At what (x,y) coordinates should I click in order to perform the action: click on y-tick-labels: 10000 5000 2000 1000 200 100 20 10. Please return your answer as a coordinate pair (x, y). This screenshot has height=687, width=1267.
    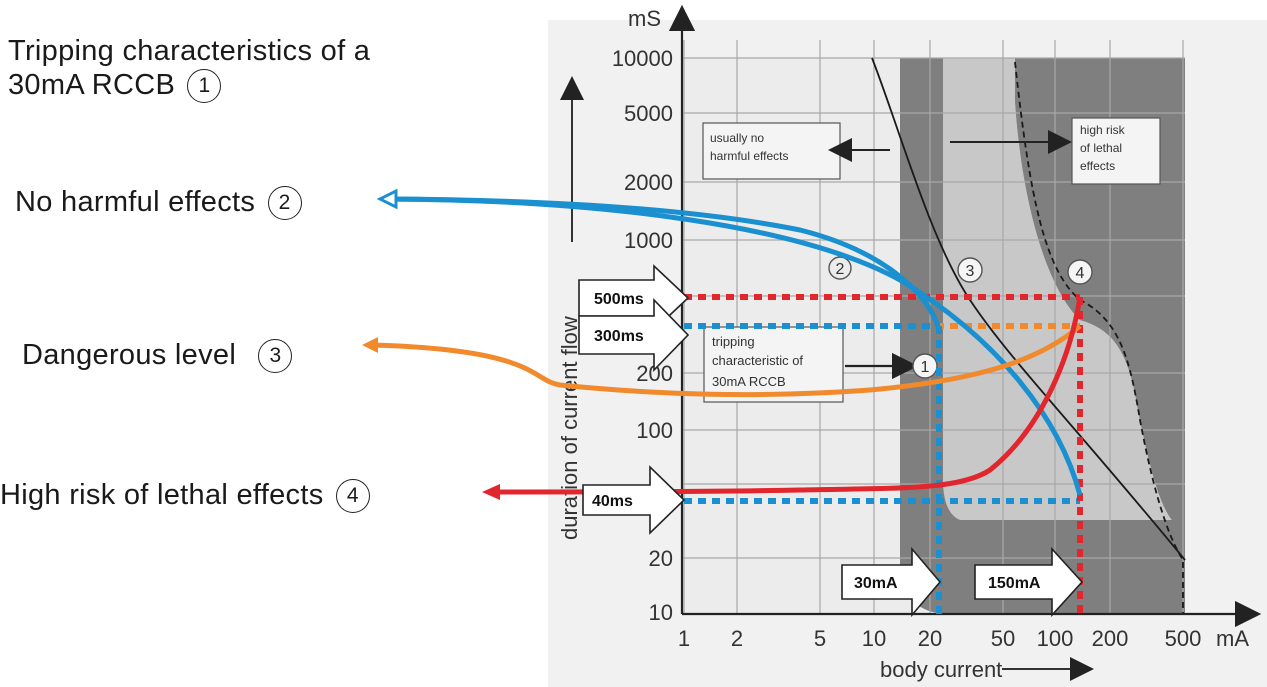
    Looking at the image, I should click on (642, 335).